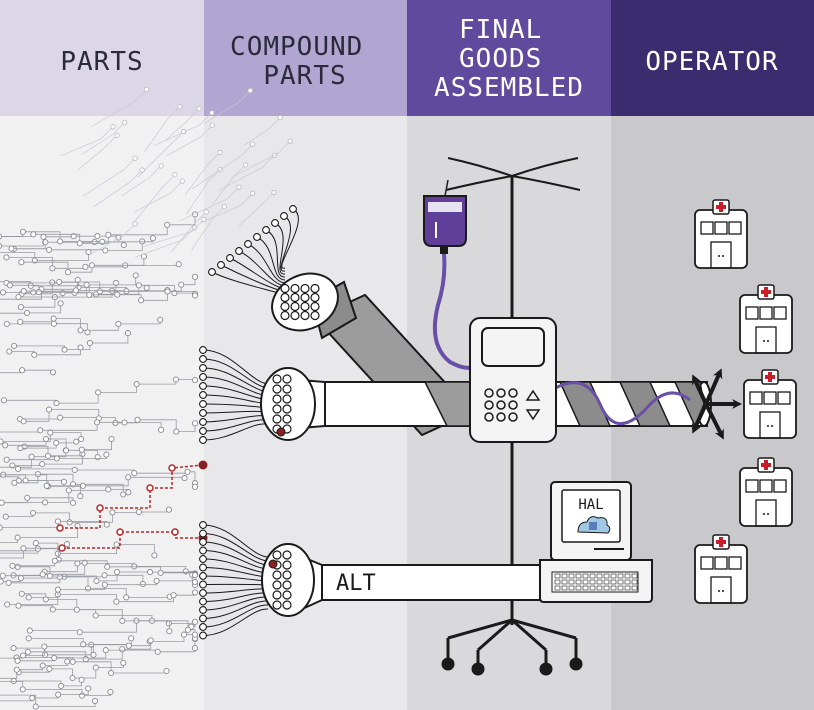 The image size is (814, 710). What do you see at coordinates (721, 569) in the screenshot?
I see `hospital-icon` at bounding box center [721, 569].